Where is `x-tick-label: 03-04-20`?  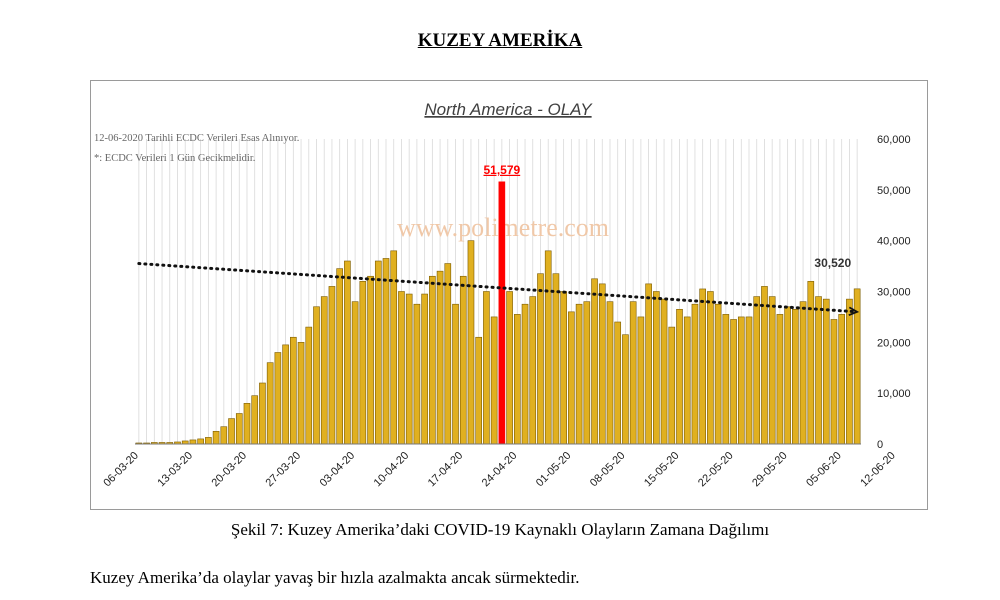
x-tick-label: 03-04-20 is located at coordinates (338, 470).